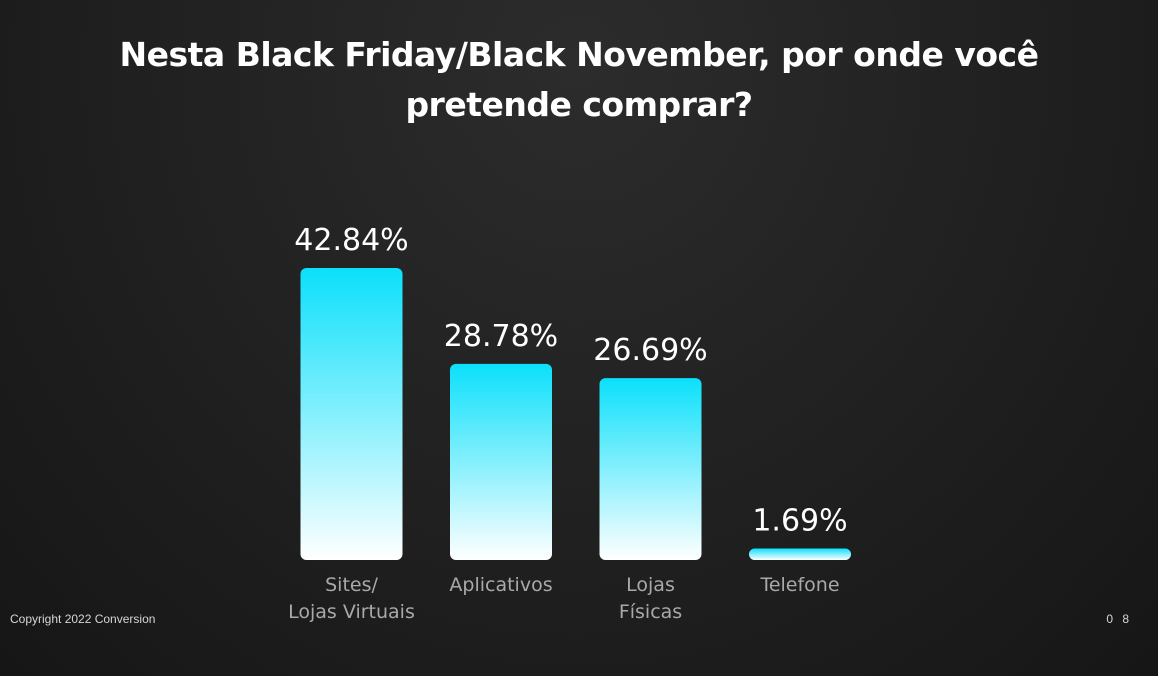  What do you see at coordinates (579, 104) in the screenshot?
I see `chart-title-line-2: pretende comprar?` at bounding box center [579, 104].